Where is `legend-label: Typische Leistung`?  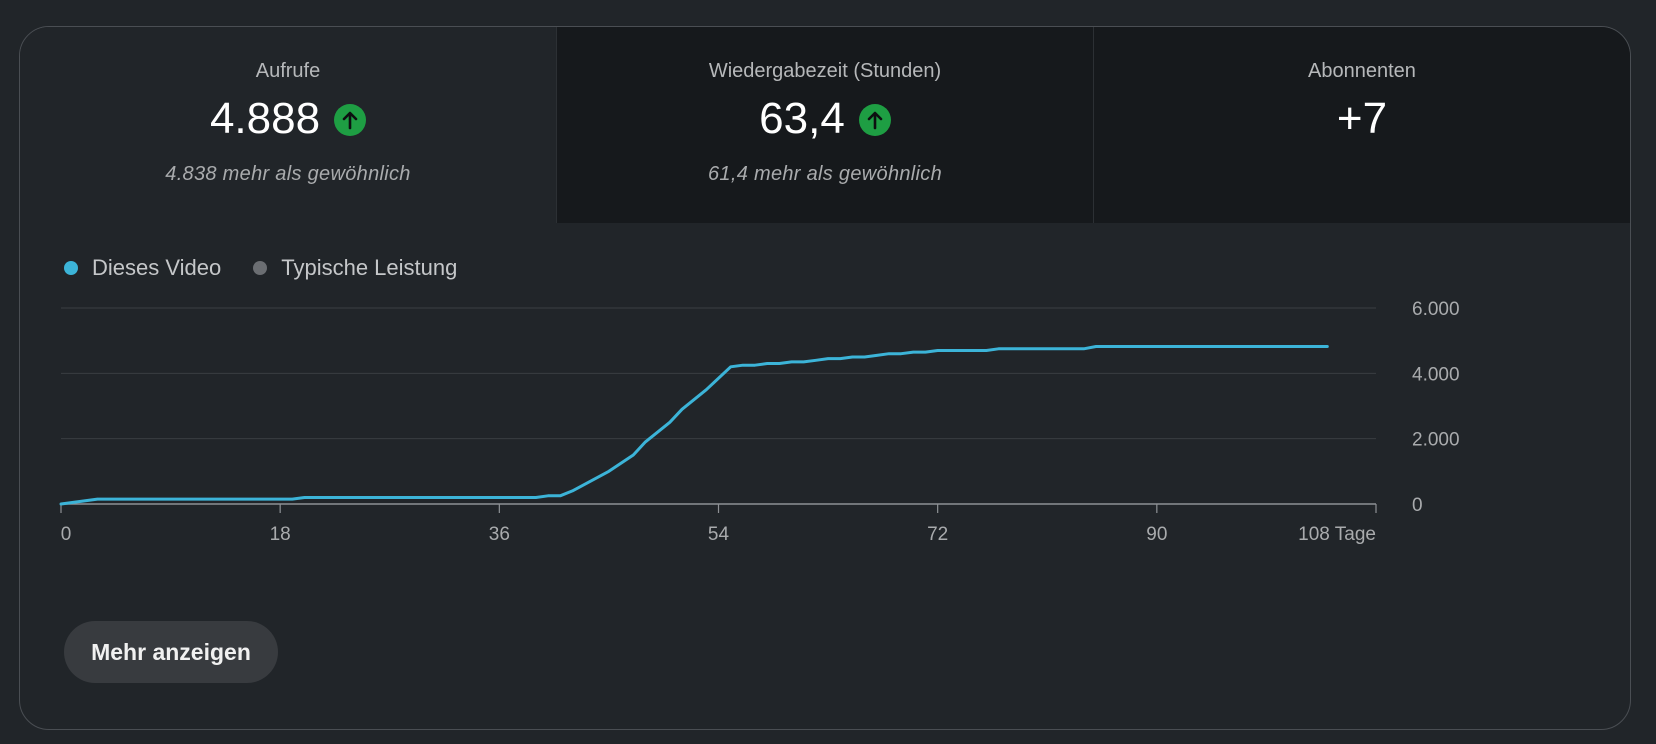
legend-label: Typische Leistung is located at coordinates (369, 267).